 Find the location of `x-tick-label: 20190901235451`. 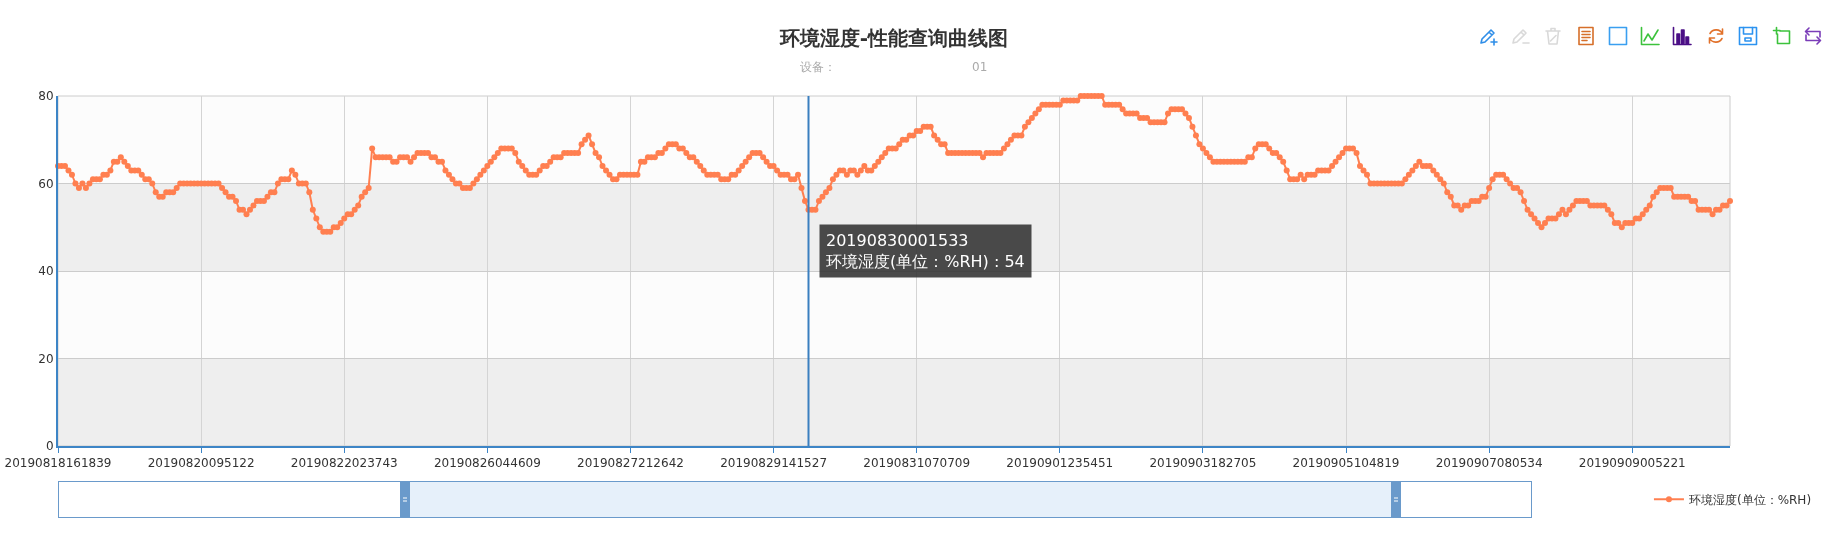

x-tick-label: 20190901235451 is located at coordinates (1060, 463).